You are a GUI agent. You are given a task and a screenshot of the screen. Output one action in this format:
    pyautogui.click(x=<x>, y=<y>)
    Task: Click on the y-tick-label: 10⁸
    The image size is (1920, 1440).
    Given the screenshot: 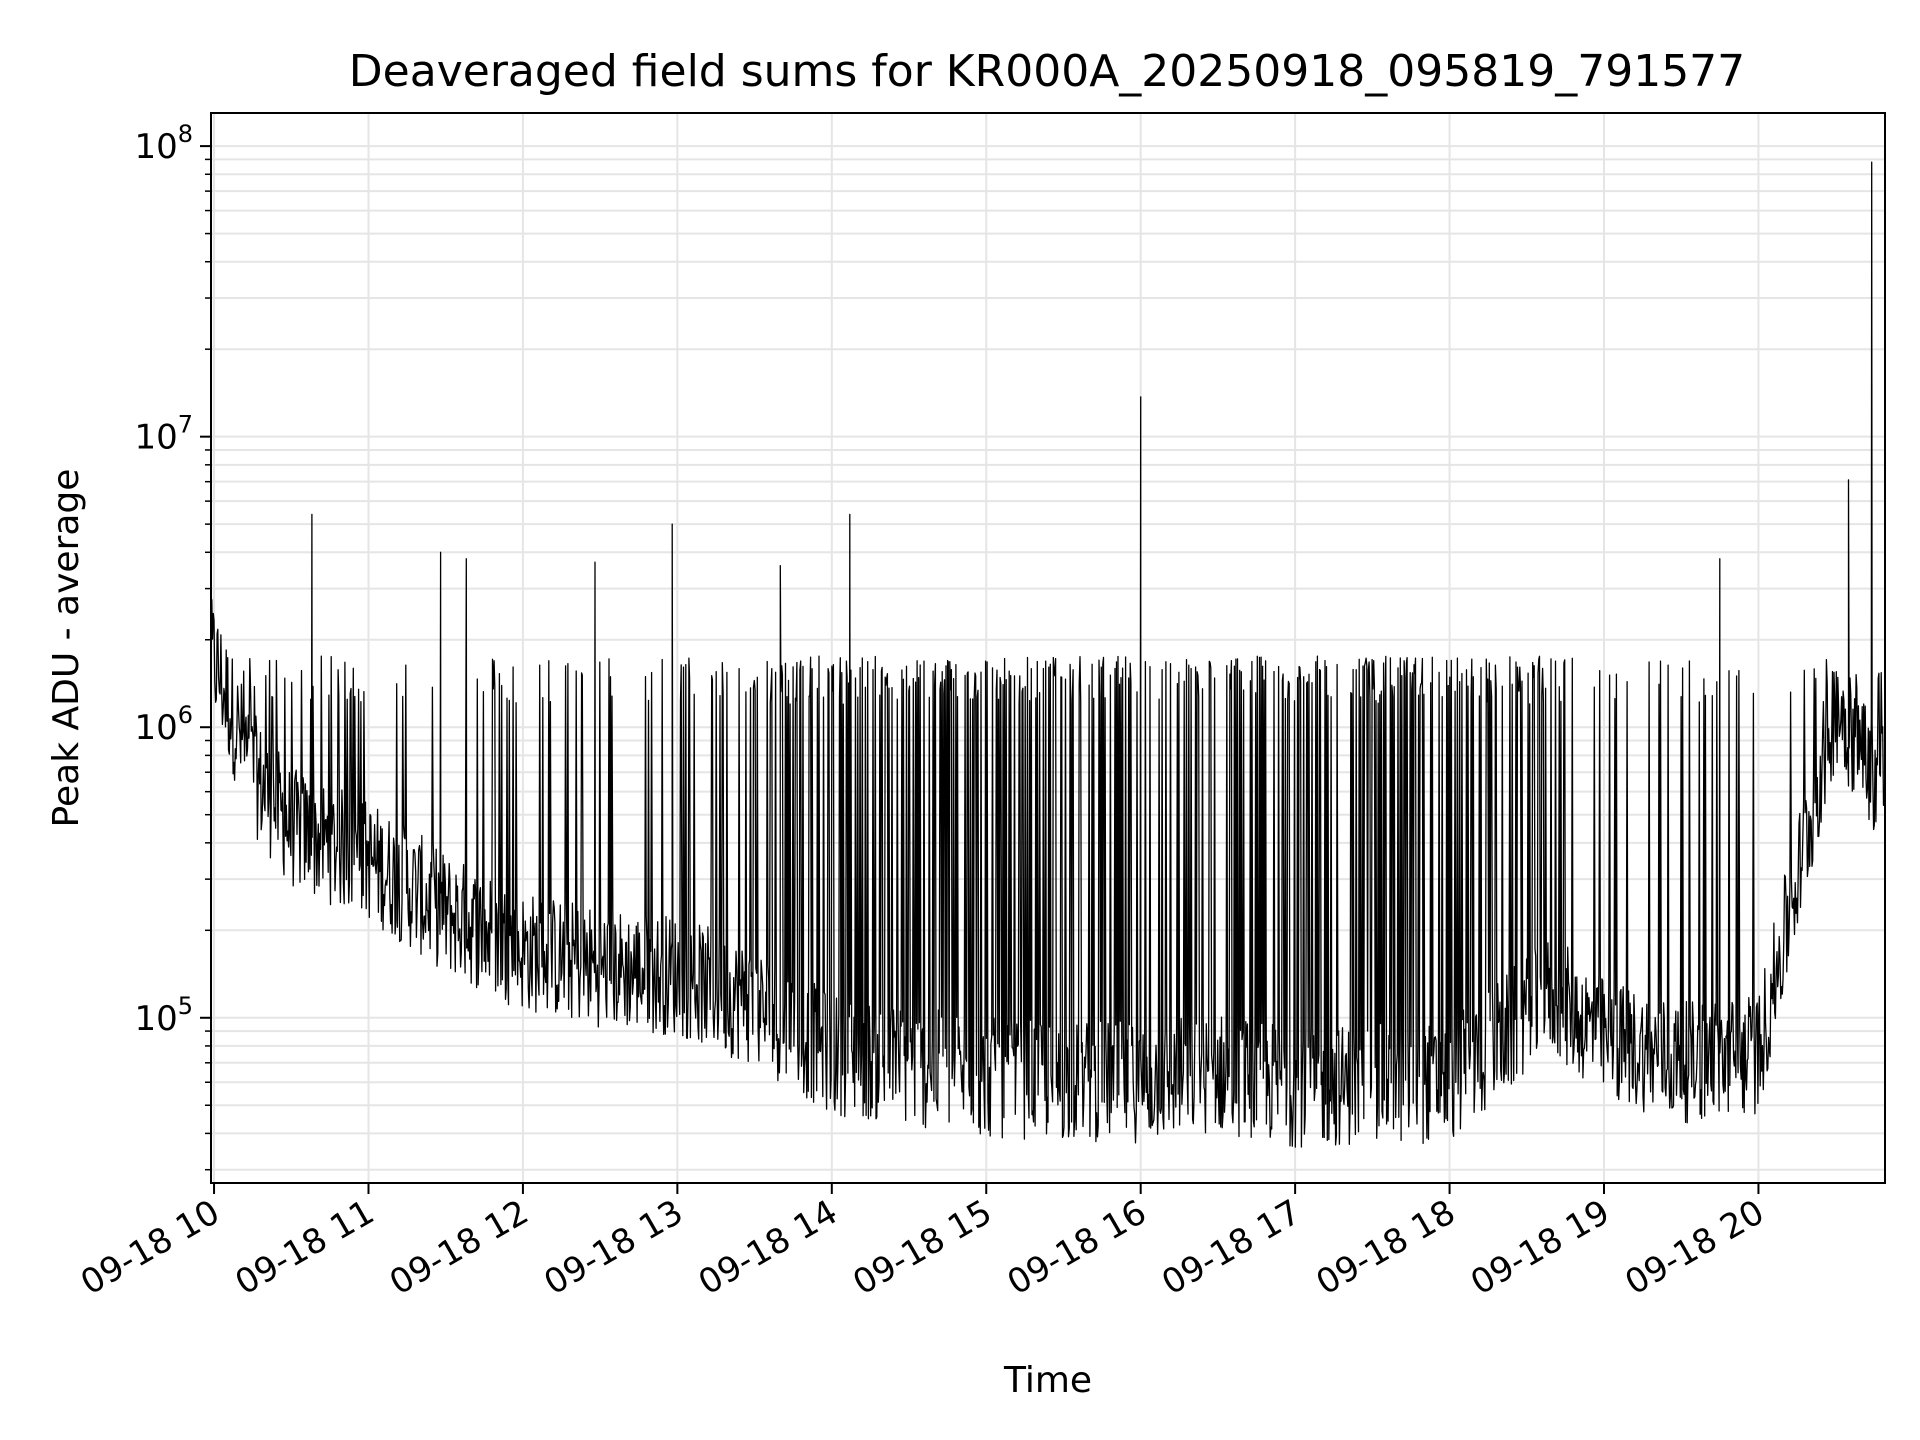 What is the action you would take?
    pyautogui.click(x=163, y=143)
    